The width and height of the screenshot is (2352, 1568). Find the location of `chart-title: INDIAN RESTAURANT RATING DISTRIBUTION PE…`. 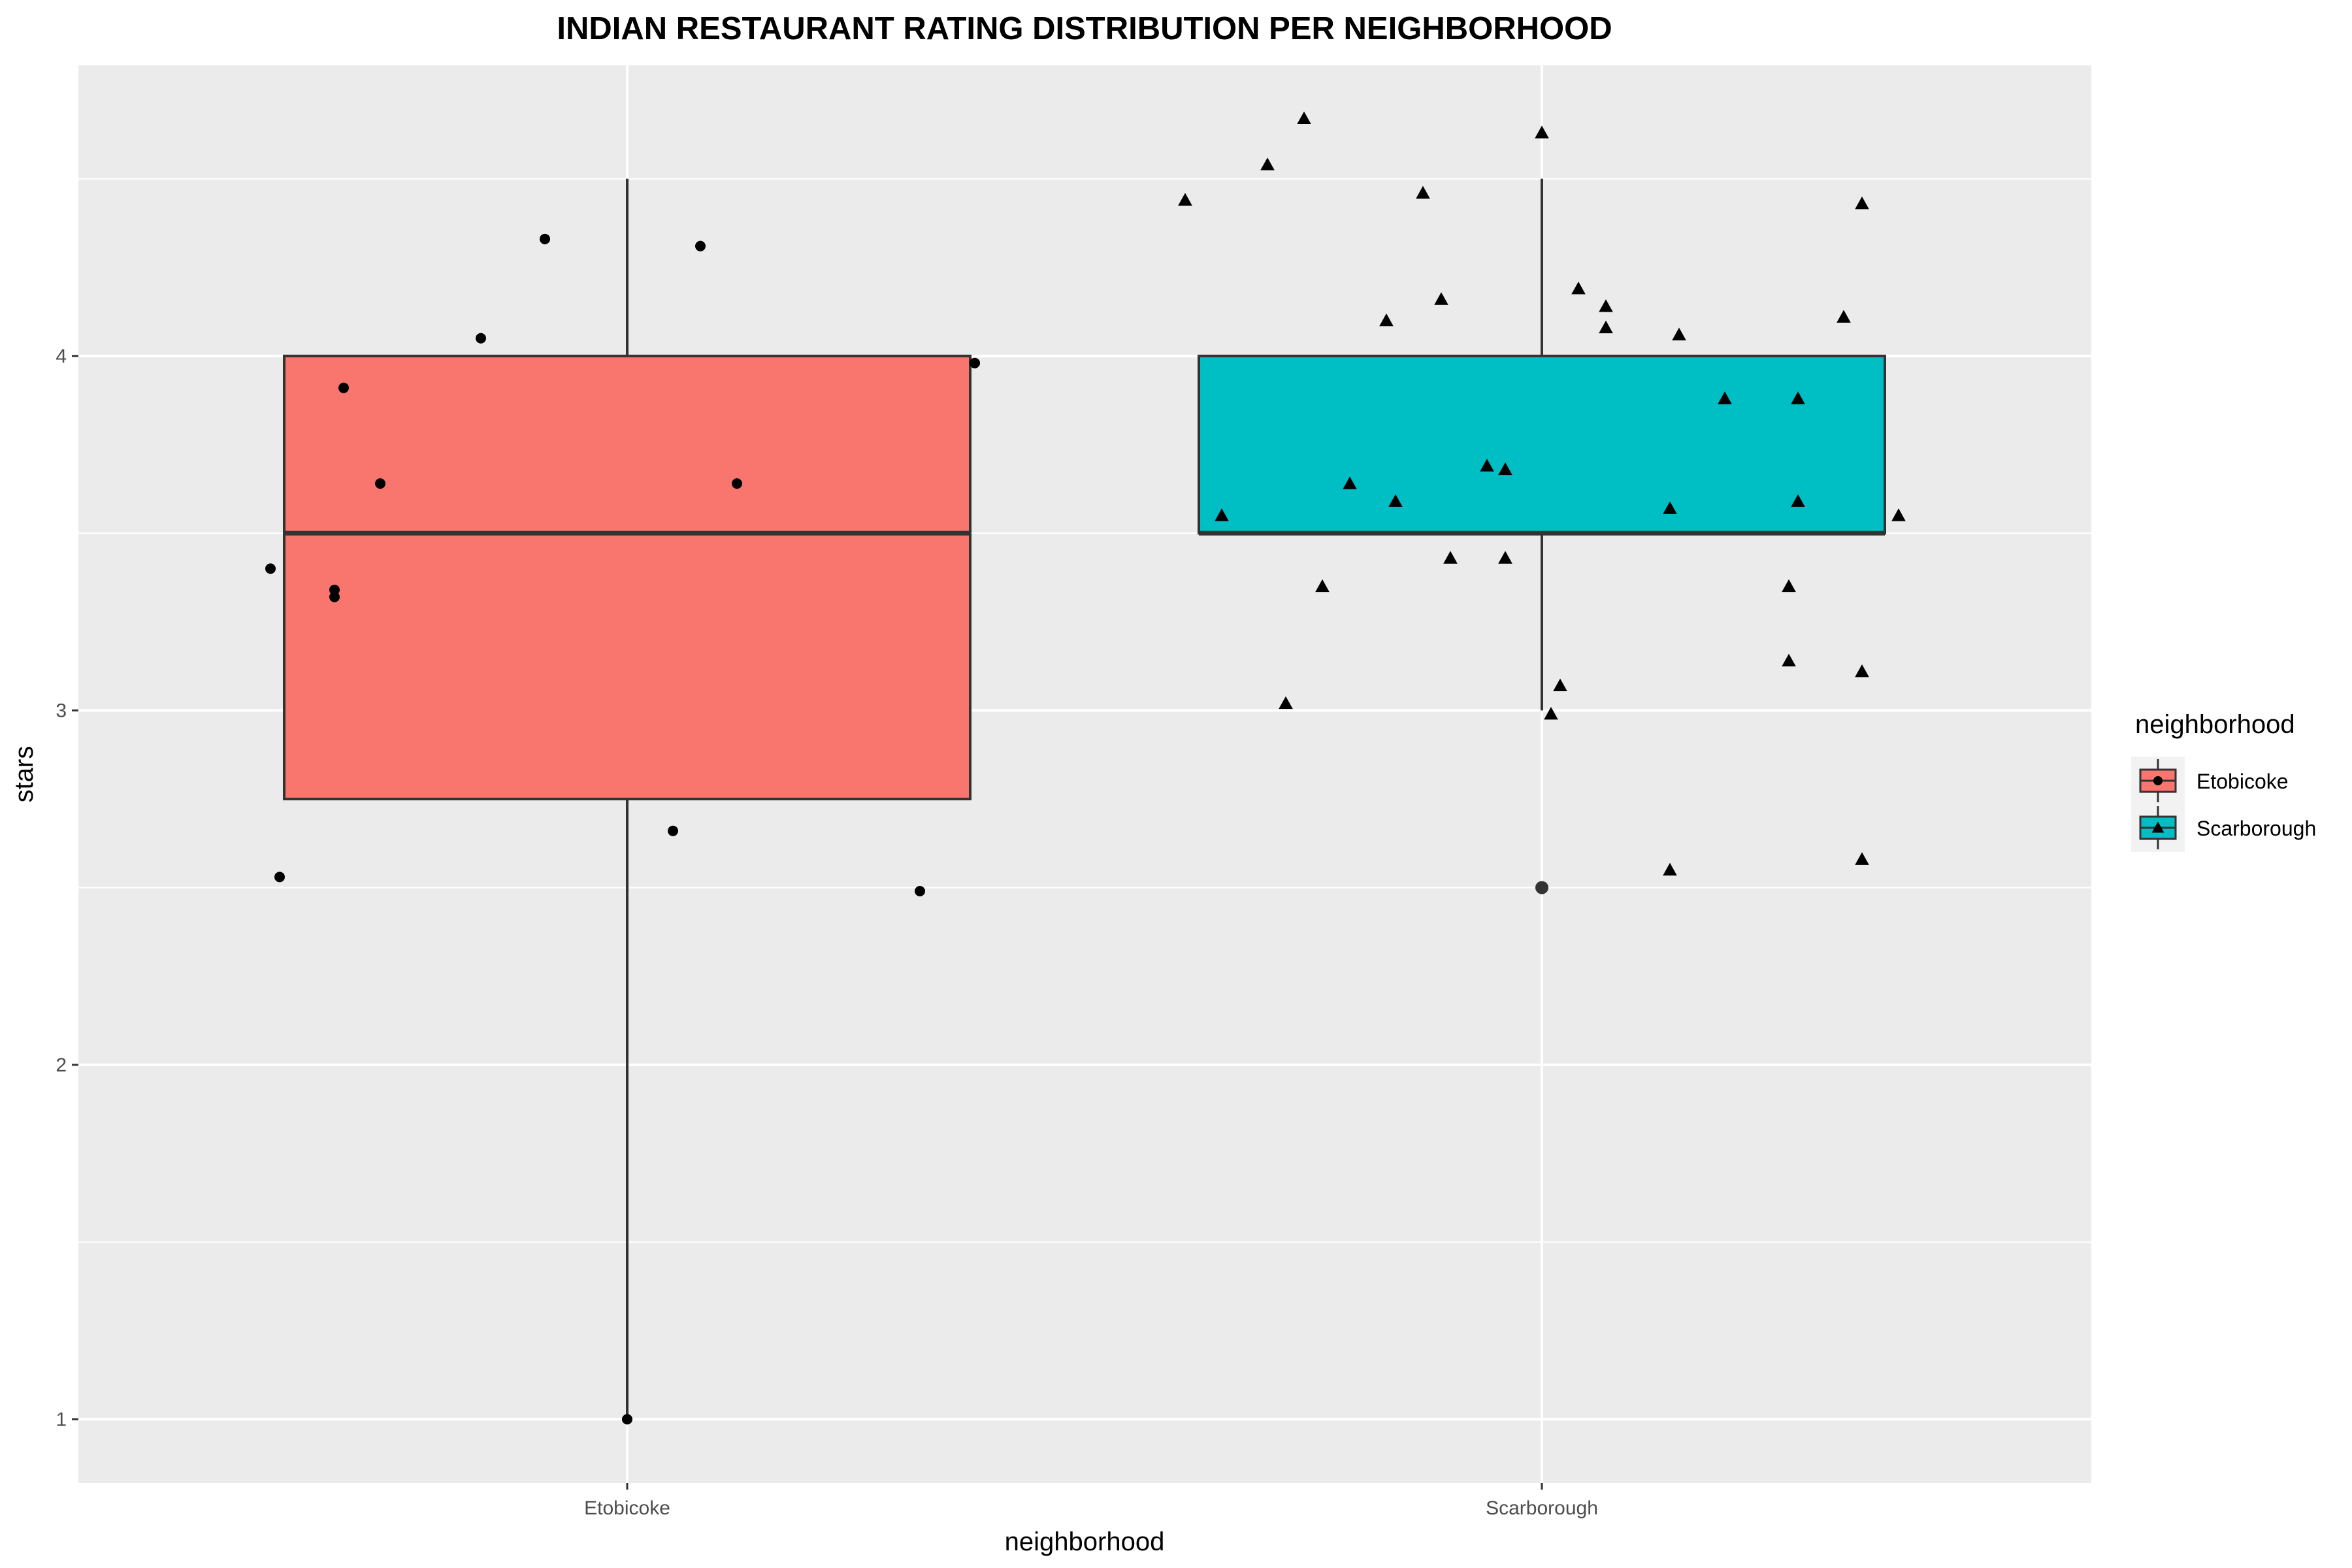

chart-title: INDIAN RESTAURANT RATING DISTRIBUTION PE… is located at coordinates (1084, 28).